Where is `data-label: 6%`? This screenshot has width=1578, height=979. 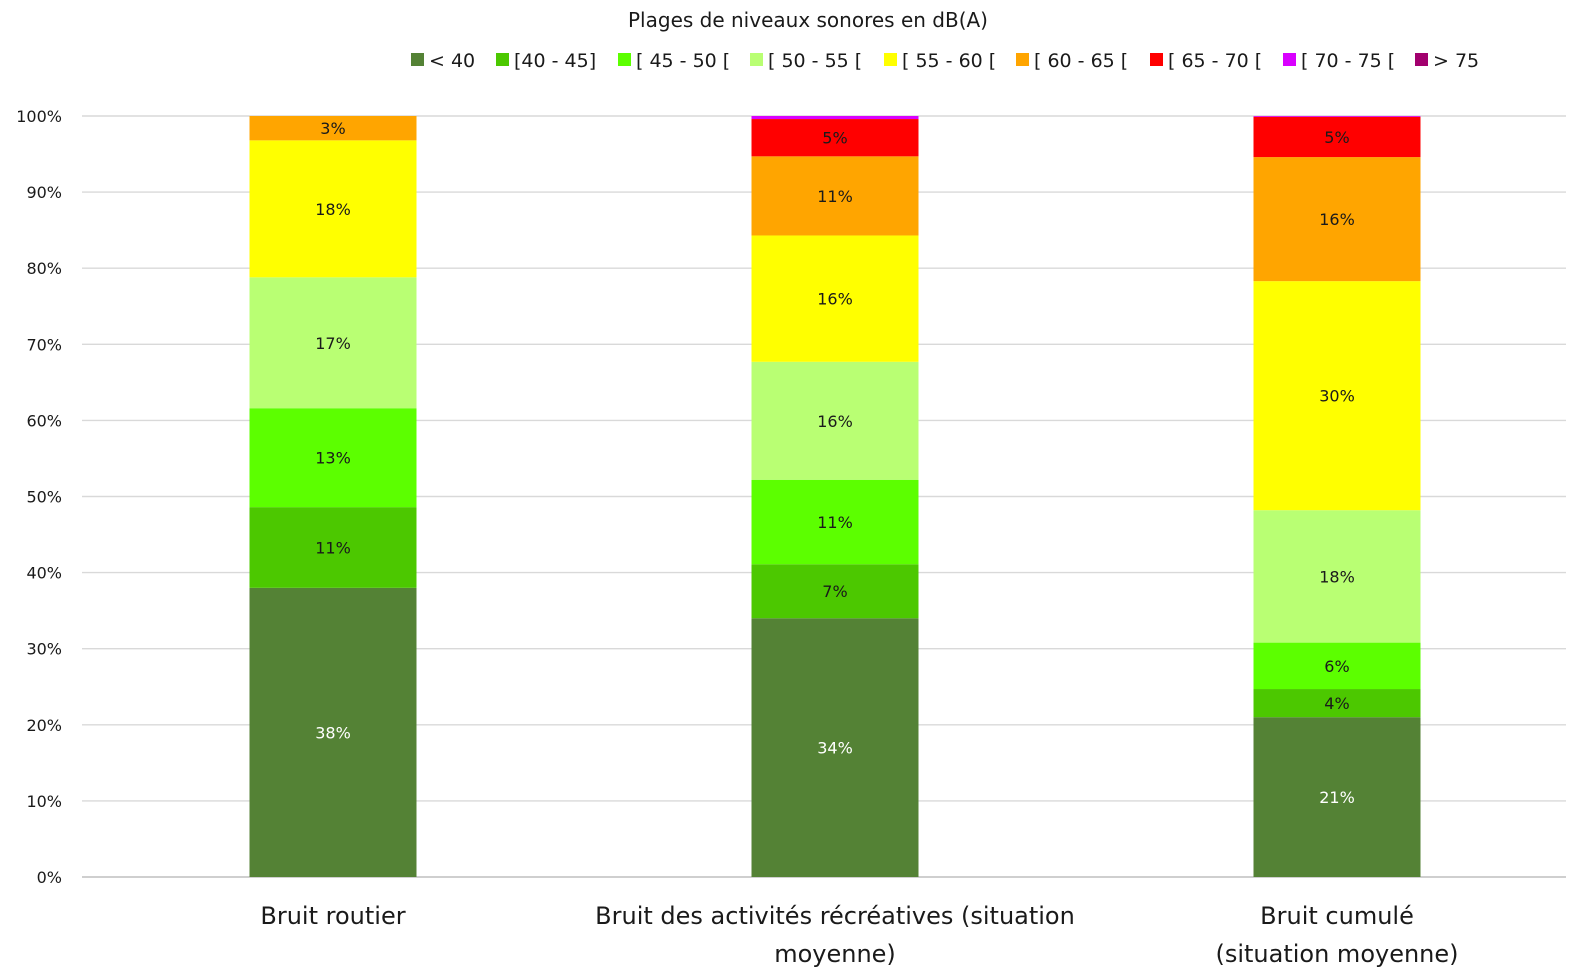 data-label: 6% is located at coordinates (1336, 666).